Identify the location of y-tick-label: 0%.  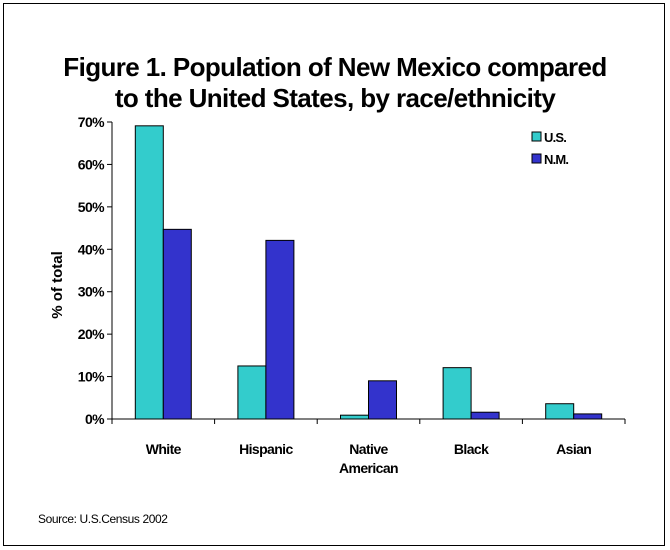
(95, 419).